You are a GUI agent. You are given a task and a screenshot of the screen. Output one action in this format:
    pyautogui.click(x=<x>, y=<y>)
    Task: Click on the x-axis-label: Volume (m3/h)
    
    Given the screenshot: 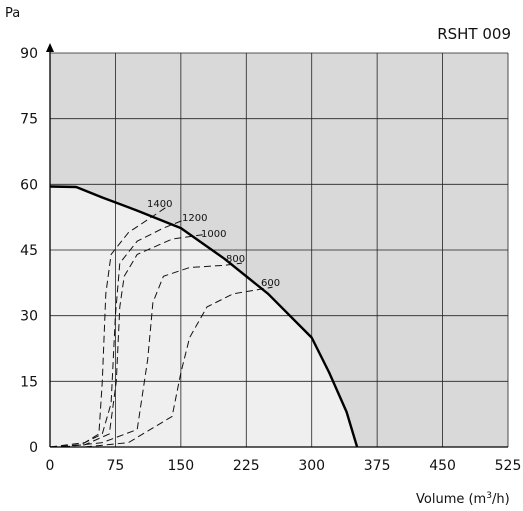 What is the action you would take?
    pyautogui.click(x=463, y=499)
    